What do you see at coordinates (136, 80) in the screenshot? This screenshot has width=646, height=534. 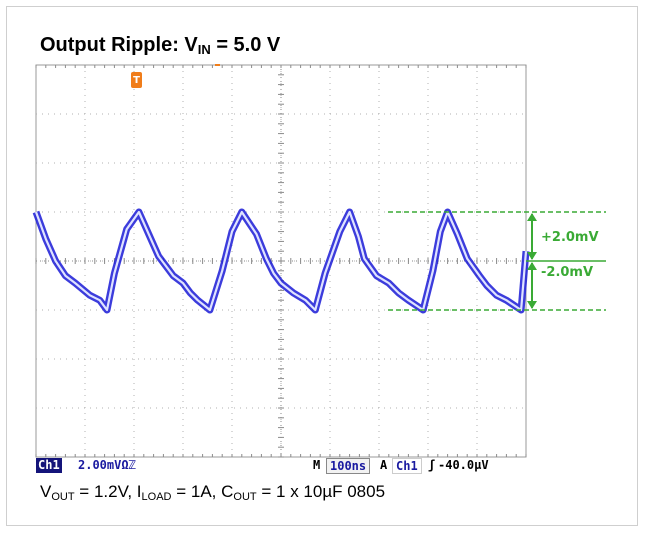 I see `trigger-marker-label: T` at bounding box center [136, 80].